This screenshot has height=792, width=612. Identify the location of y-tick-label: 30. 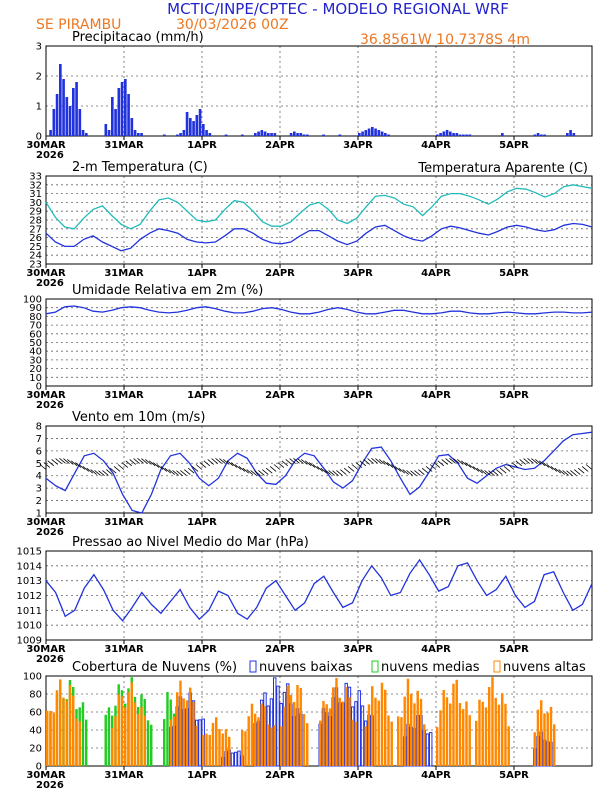
(35, 203).